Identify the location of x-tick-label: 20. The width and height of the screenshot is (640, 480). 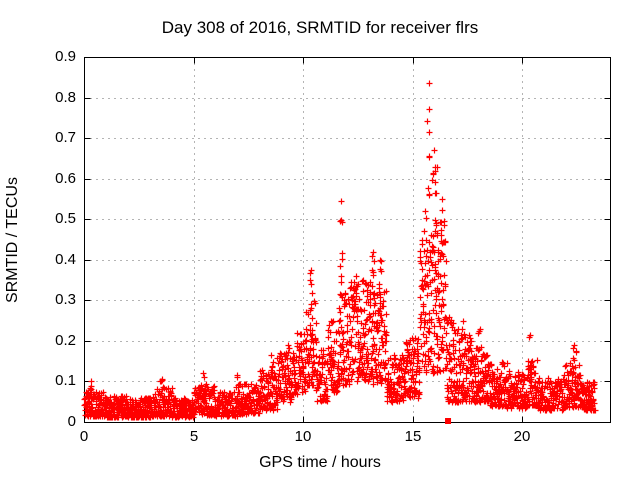
(522, 436).